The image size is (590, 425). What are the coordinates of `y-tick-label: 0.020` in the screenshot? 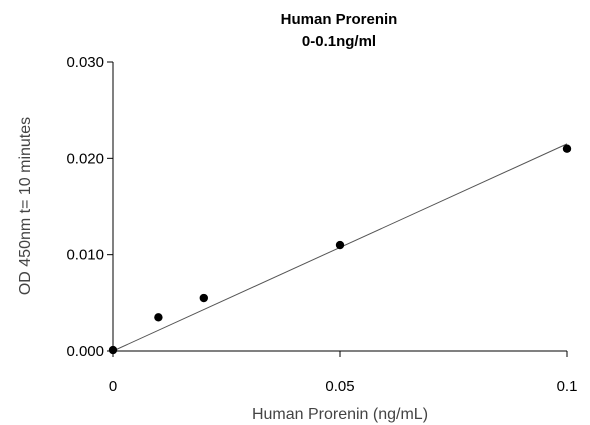 It's located at (85, 158).